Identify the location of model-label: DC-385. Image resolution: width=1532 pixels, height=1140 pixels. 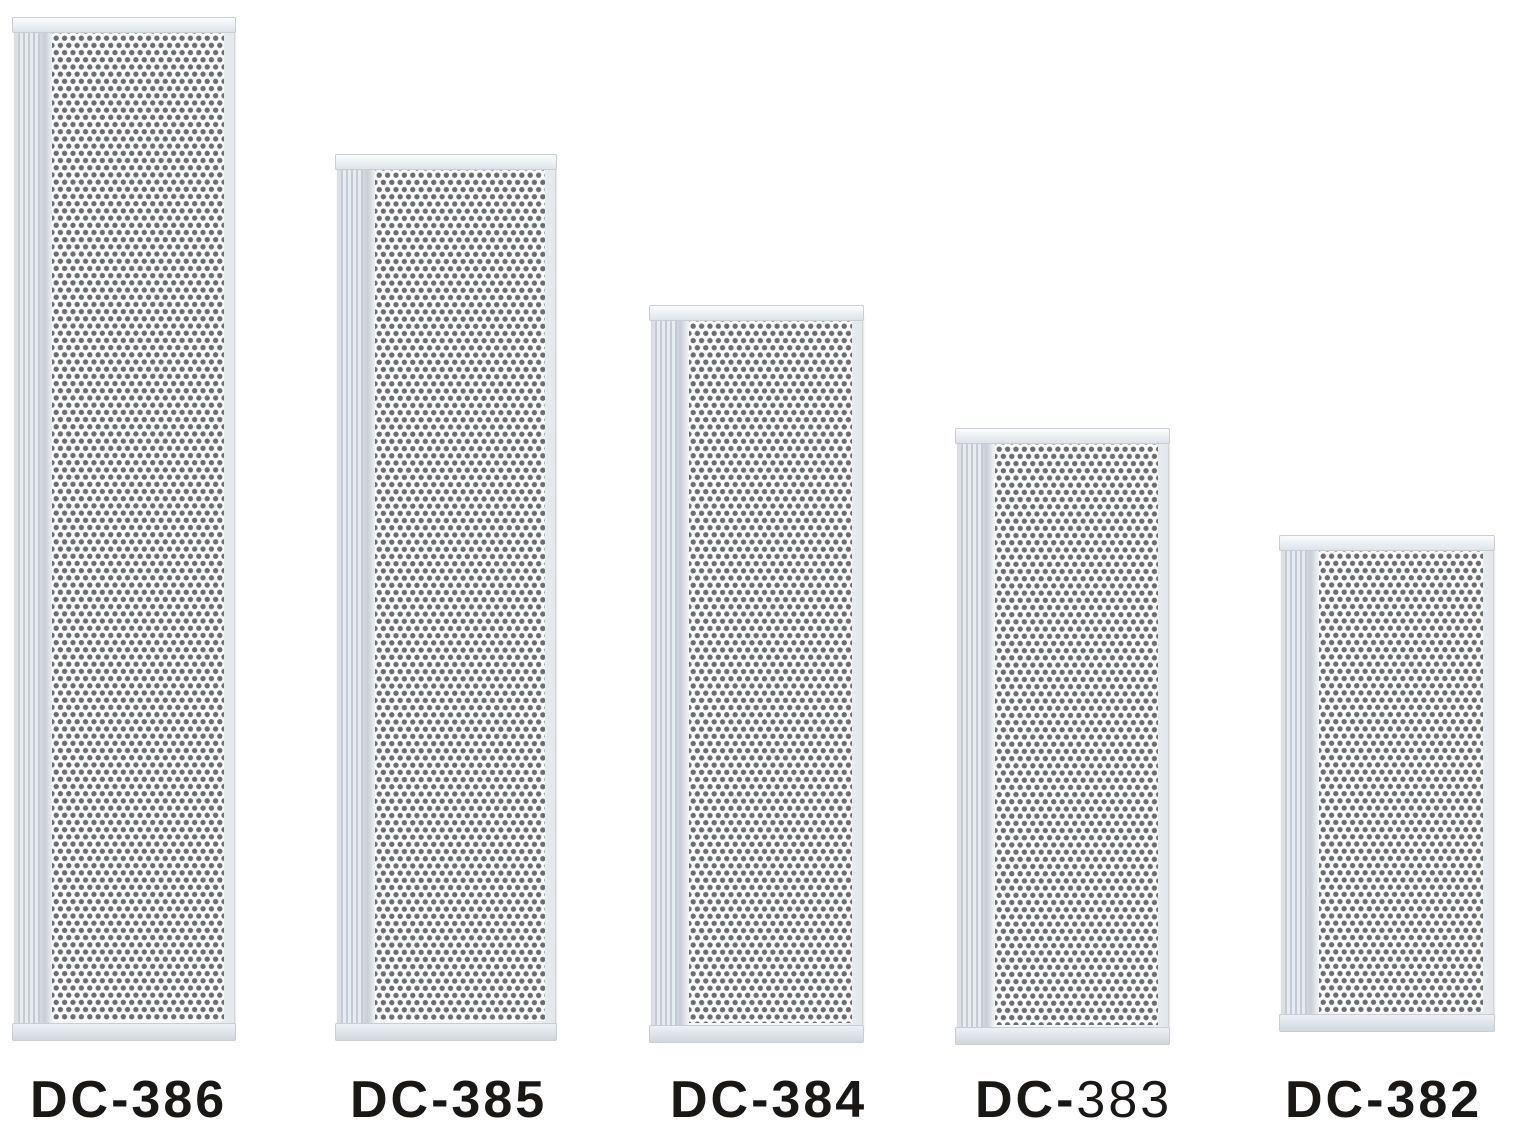
(448, 1100).